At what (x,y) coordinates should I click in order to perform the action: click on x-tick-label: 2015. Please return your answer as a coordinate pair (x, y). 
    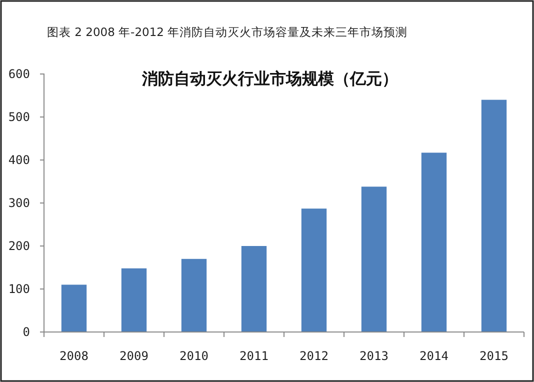
    Looking at the image, I should click on (494, 356).